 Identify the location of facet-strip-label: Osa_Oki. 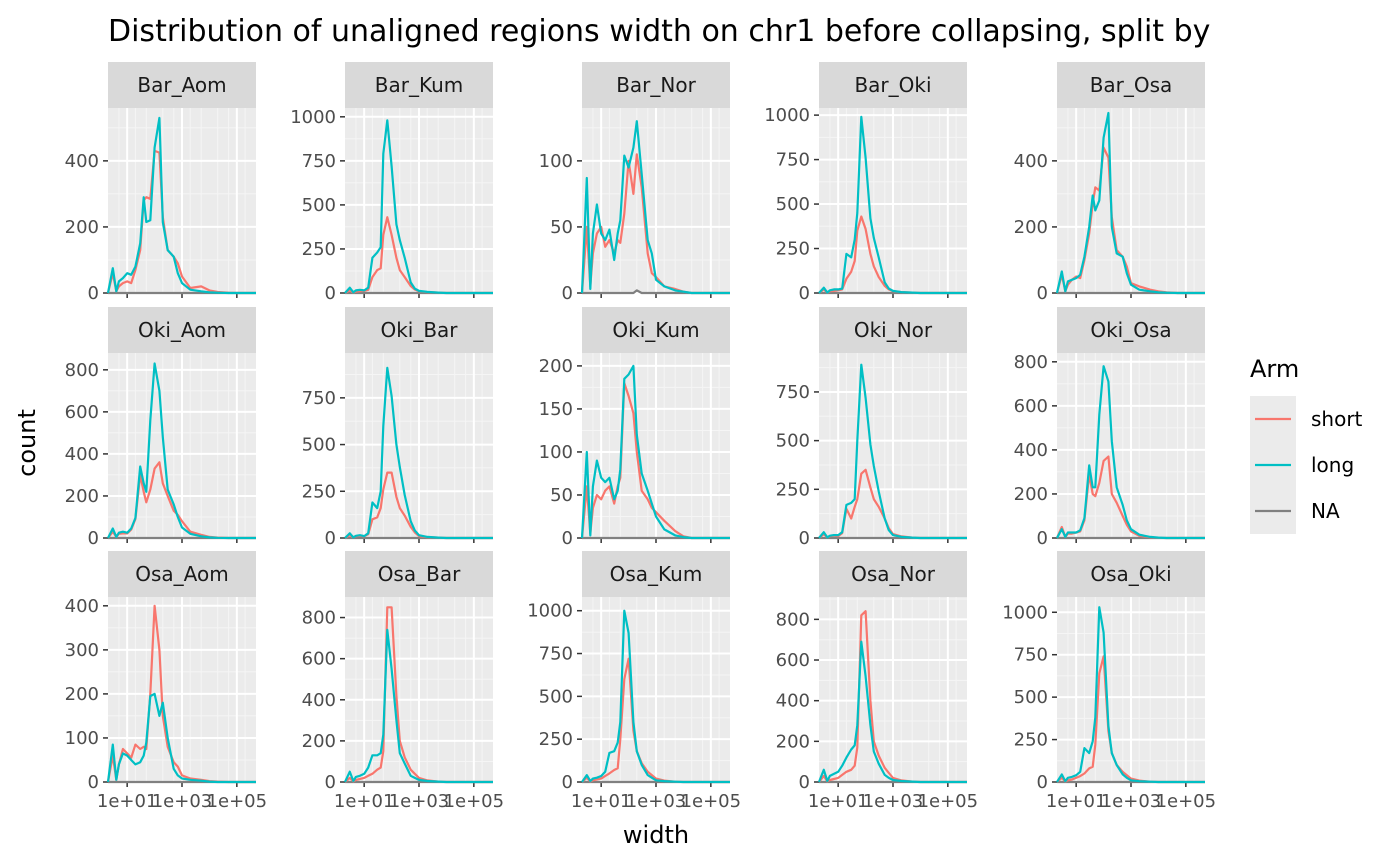
(1130, 574).